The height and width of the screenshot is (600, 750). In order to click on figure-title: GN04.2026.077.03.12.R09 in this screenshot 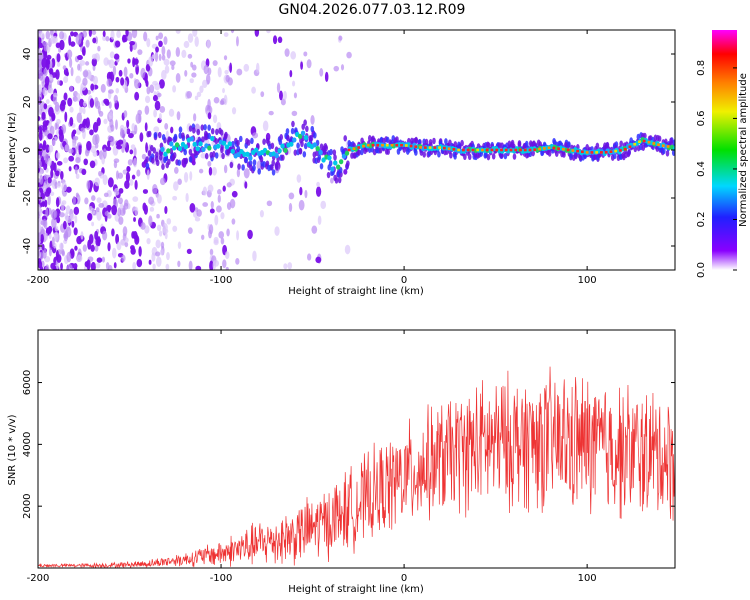, I will do `click(372, 10)`.